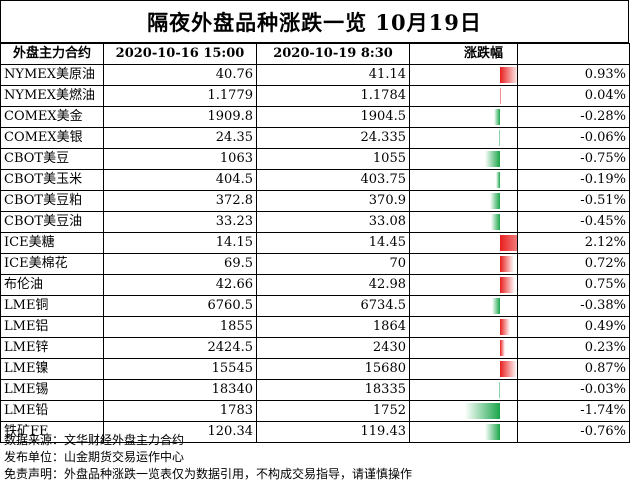  What do you see at coordinates (52, 222) in the screenshot?
I see `contract-name: CBOT美豆油` at bounding box center [52, 222].